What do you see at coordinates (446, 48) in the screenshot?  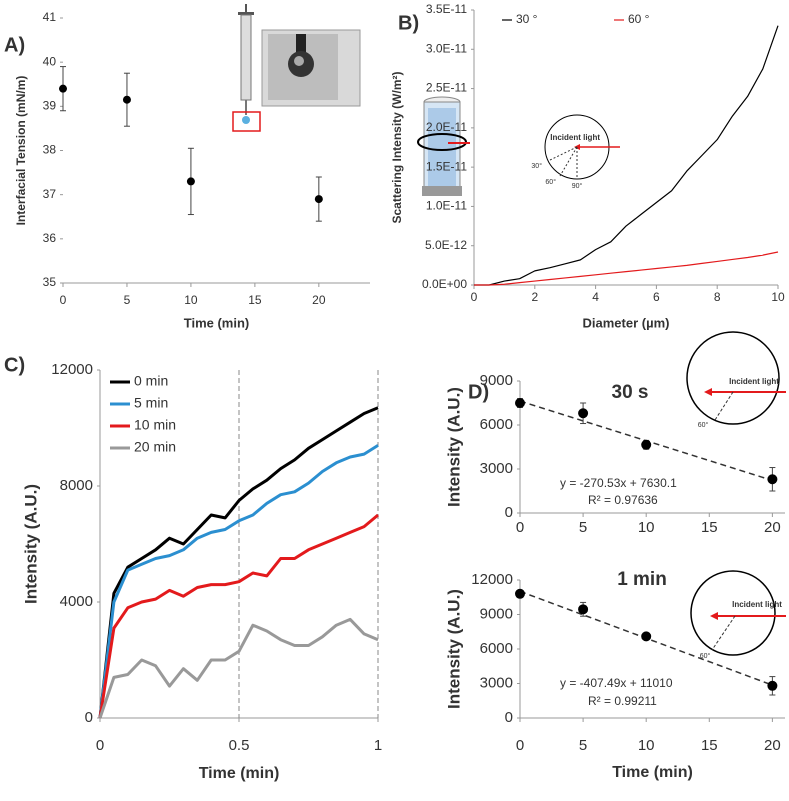 I see `y-tick-label: 3.0E-11` at bounding box center [446, 48].